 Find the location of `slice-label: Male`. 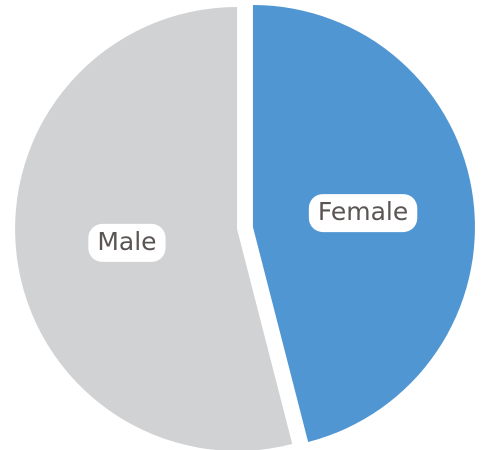

slice-label: Male is located at coordinates (127, 242).